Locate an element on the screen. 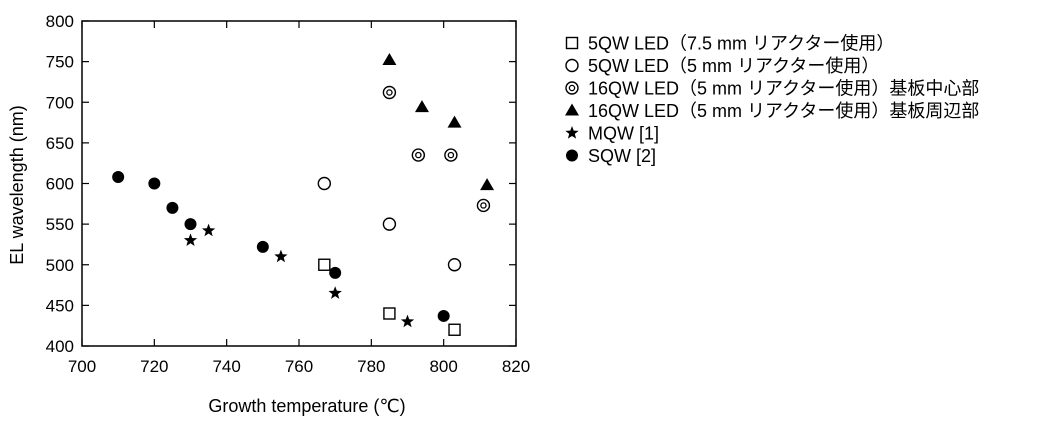  legend-item: MQW [1] is located at coordinates (612, 134).